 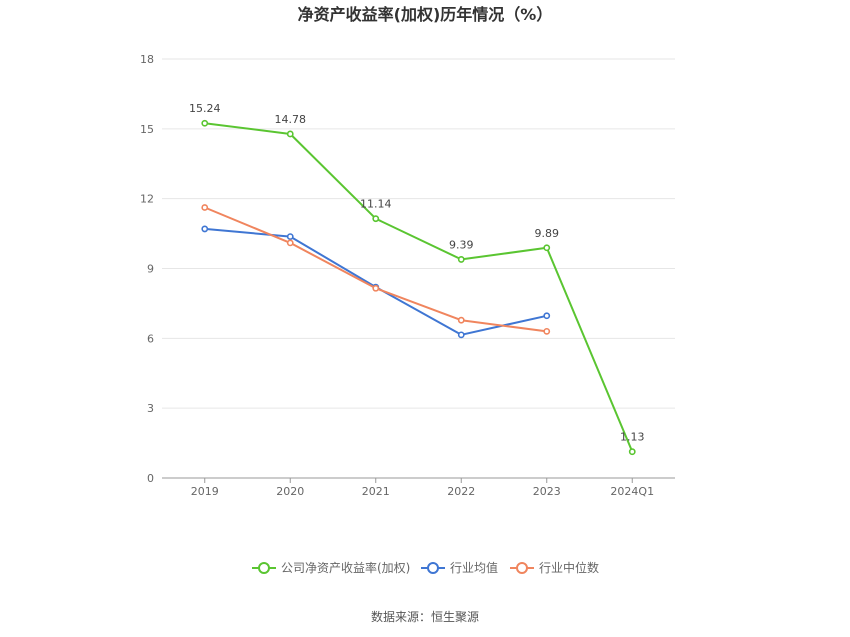 I want to click on x-tick-label: 2019, so click(x=205, y=491).